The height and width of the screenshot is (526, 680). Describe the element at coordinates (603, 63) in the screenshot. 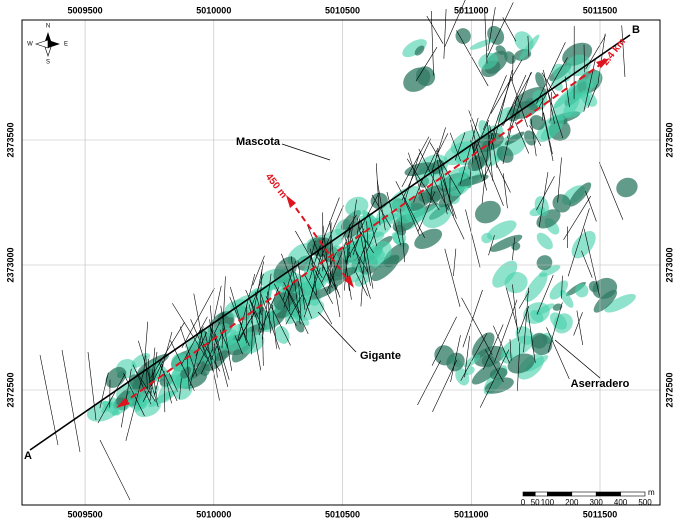

I see `arrow` at that location.